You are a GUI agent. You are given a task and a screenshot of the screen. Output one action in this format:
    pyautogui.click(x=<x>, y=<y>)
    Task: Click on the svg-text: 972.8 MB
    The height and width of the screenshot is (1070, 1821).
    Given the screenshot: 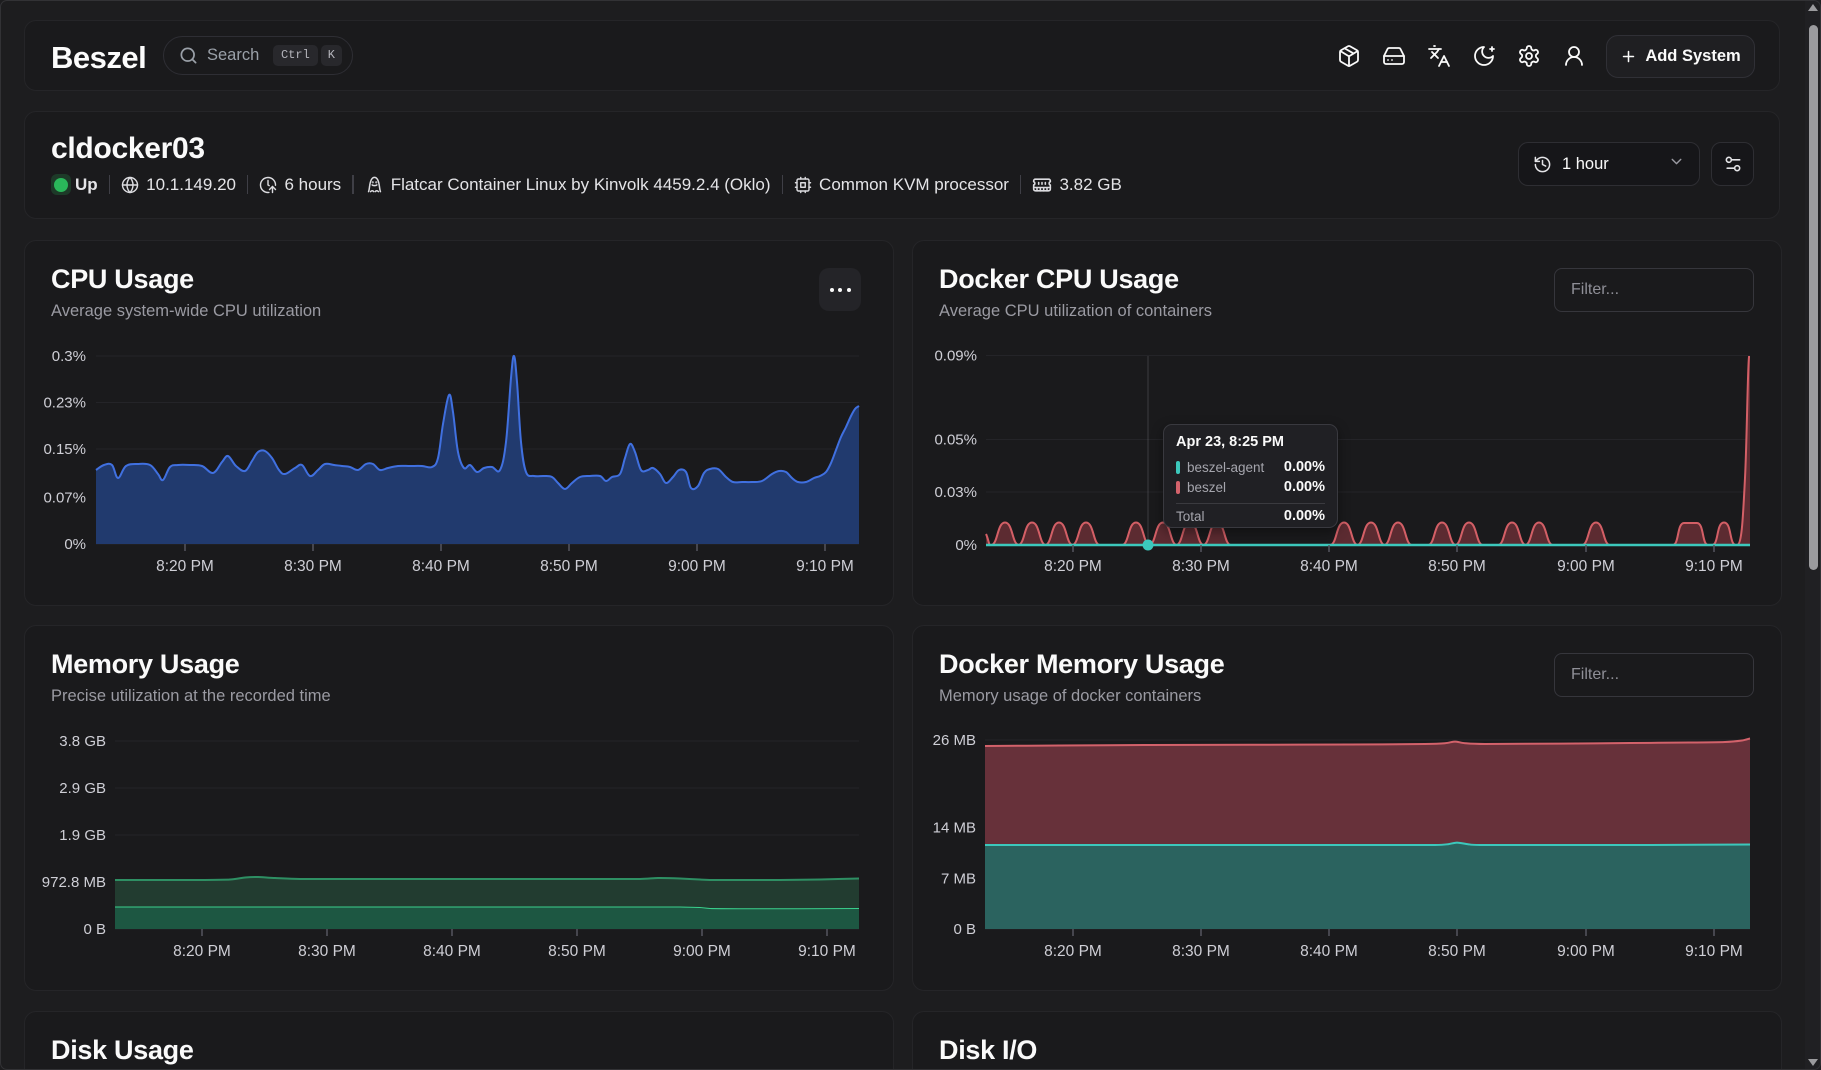 What is the action you would take?
    pyautogui.click(x=74, y=882)
    